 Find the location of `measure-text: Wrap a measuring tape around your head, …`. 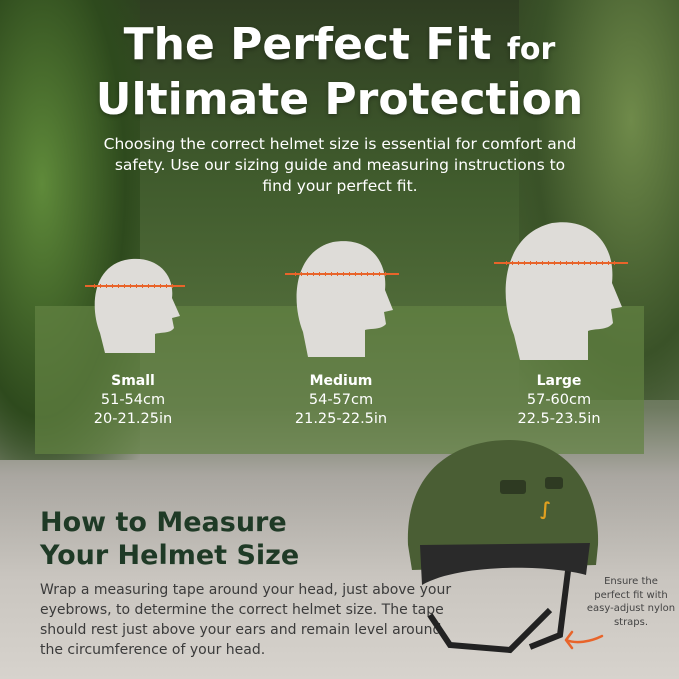

measure-text: Wrap a measuring tape around your head, … is located at coordinates (246, 620).